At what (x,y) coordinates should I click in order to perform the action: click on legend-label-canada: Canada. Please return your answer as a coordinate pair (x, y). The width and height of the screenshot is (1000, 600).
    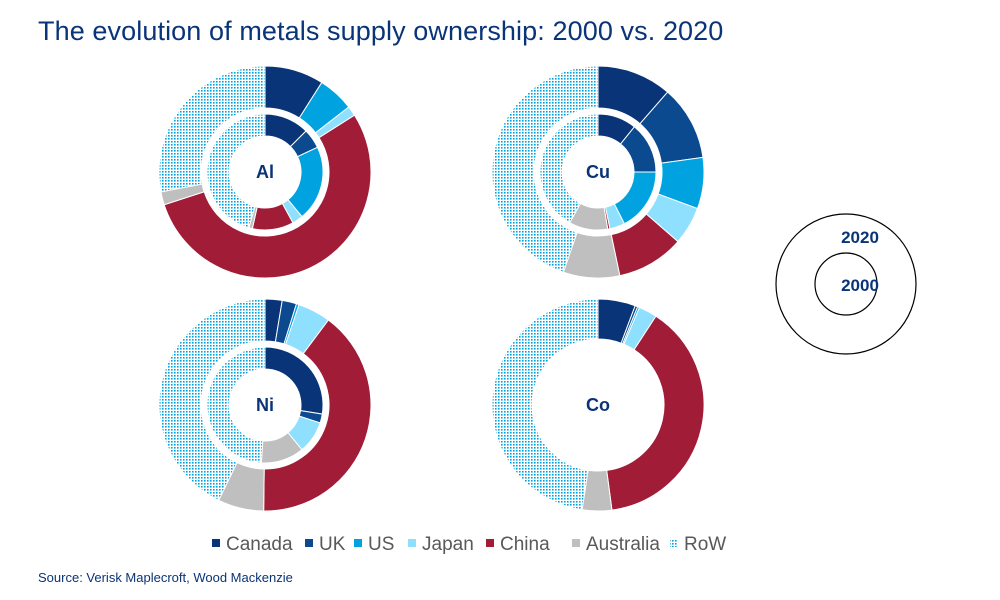
    Looking at the image, I should click on (259, 544).